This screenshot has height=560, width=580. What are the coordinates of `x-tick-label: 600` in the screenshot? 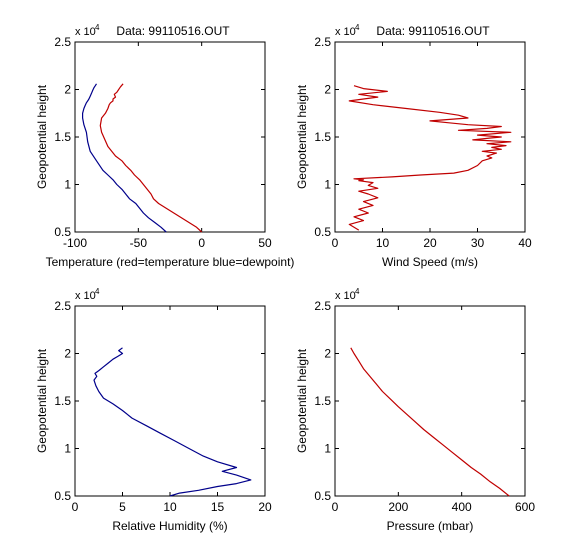 It's located at (525, 507).